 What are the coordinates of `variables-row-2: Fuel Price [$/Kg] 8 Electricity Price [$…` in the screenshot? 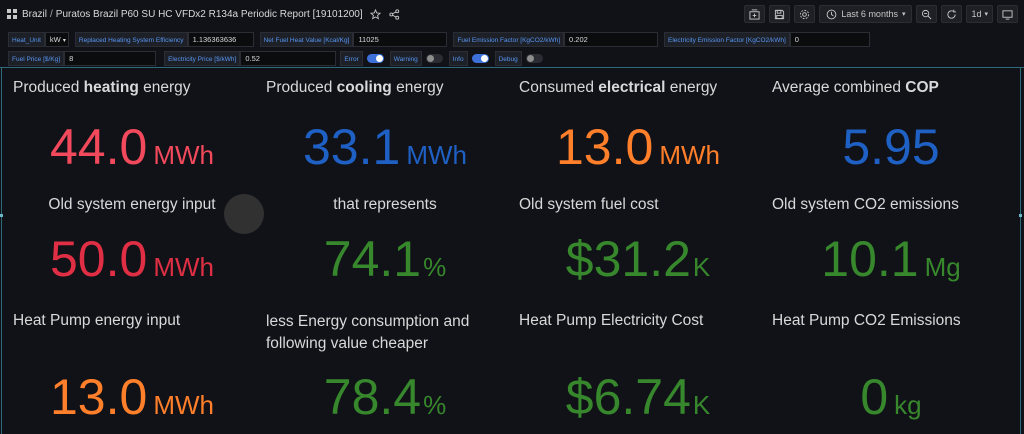 It's located at (513, 58).